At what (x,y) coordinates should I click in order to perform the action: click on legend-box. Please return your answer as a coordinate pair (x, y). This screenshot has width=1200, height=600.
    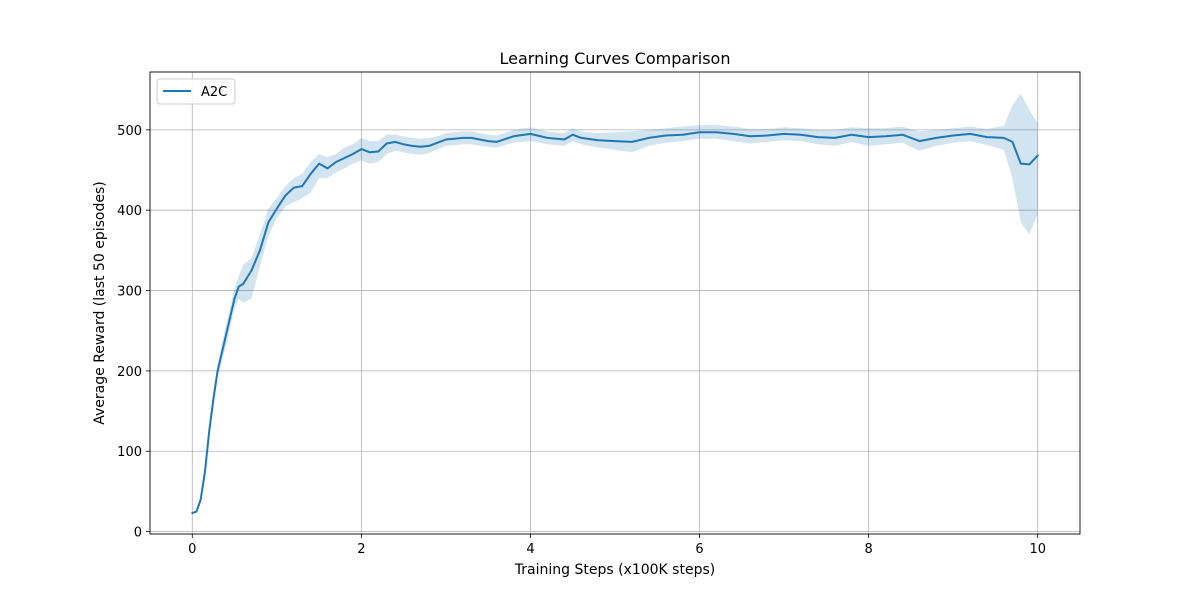
    Looking at the image, I should click on (196, 91).